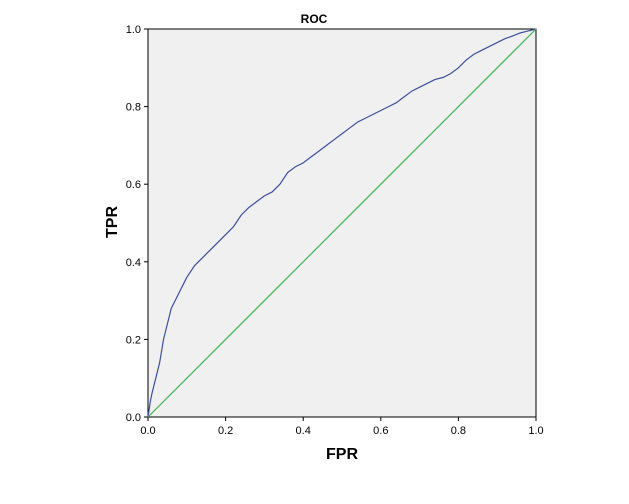  Describe the element at coordinates (147, 431) in the screenshot. I see `x-tick-label: 0.0` at that location.